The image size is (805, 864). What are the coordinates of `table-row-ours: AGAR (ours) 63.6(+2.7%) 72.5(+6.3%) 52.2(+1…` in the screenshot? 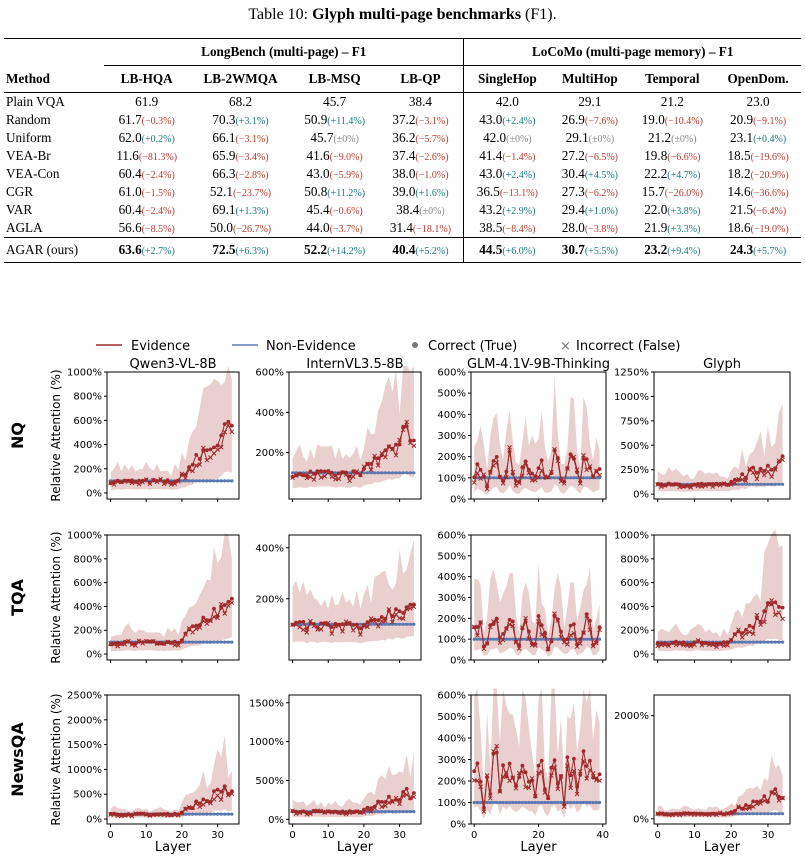 It's located at (402, 250).